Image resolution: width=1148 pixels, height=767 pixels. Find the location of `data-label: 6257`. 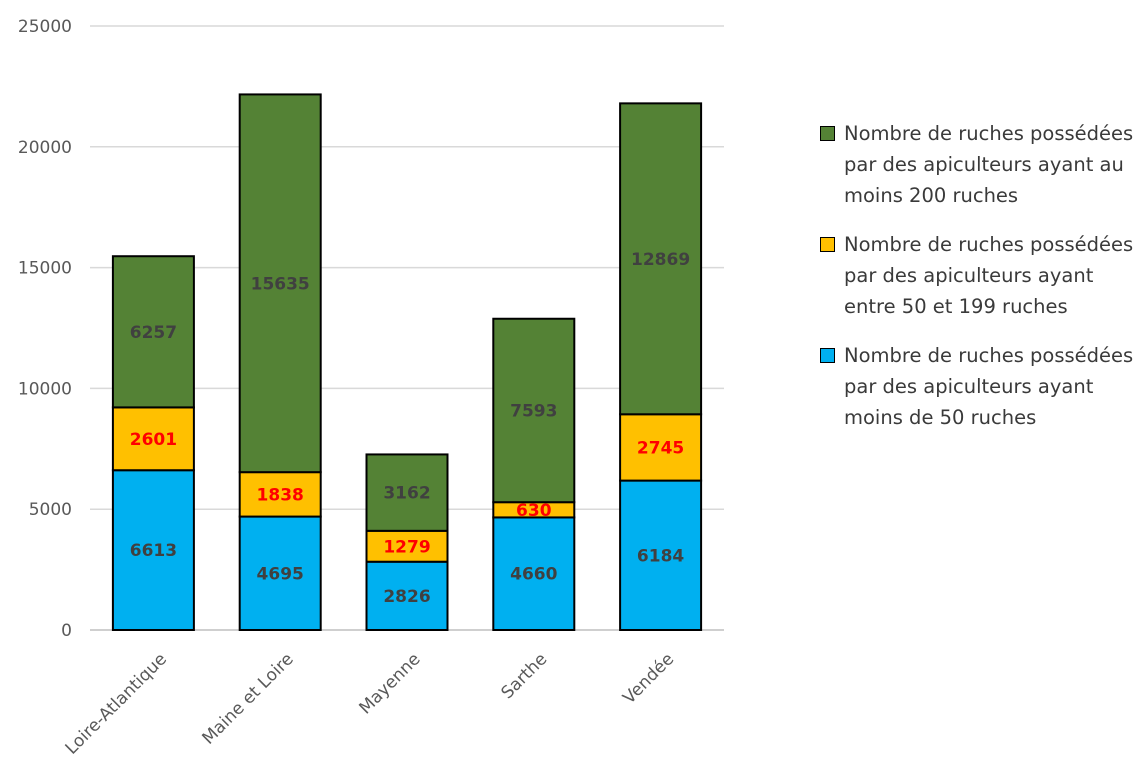

data-label: 6257 is located at coordinates (153, 333).